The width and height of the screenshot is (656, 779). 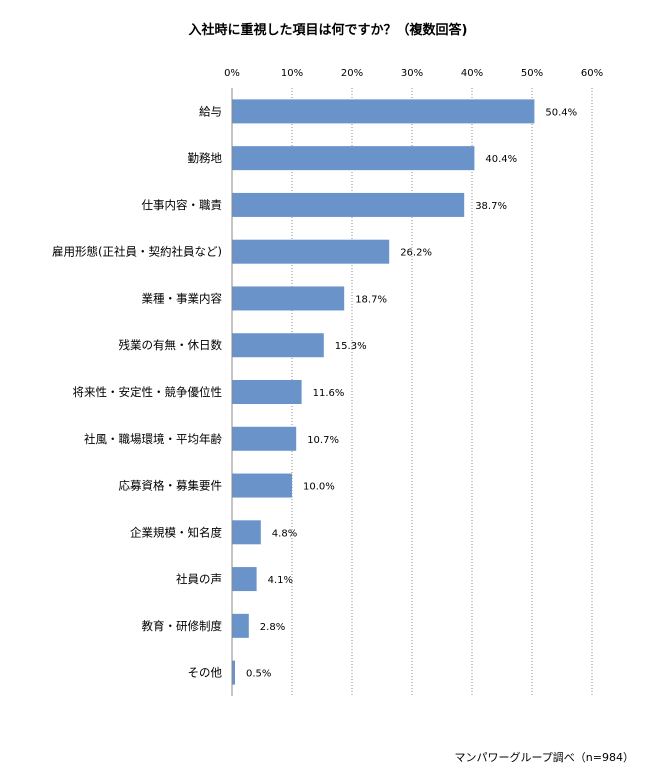 I want to click on value-label: 11.6%, so click(x=329, y=393).